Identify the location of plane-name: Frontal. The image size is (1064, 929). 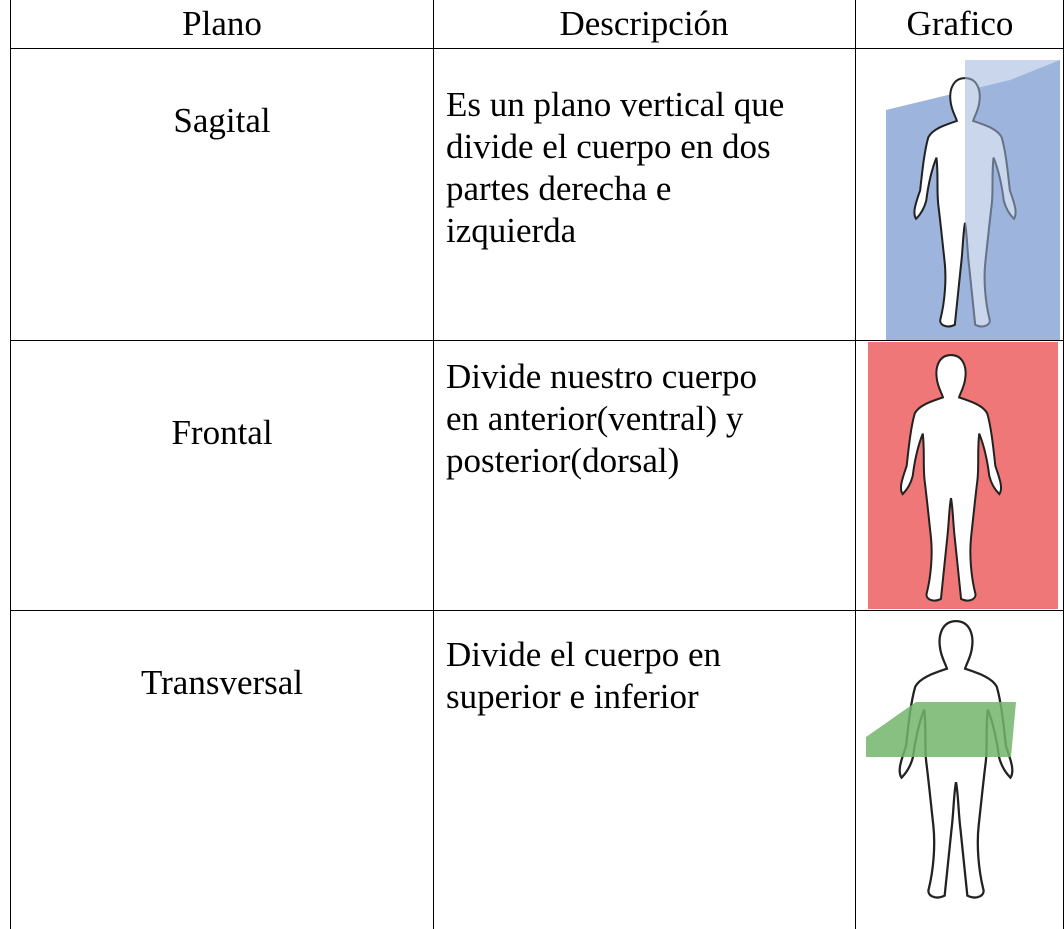
(222, 432).